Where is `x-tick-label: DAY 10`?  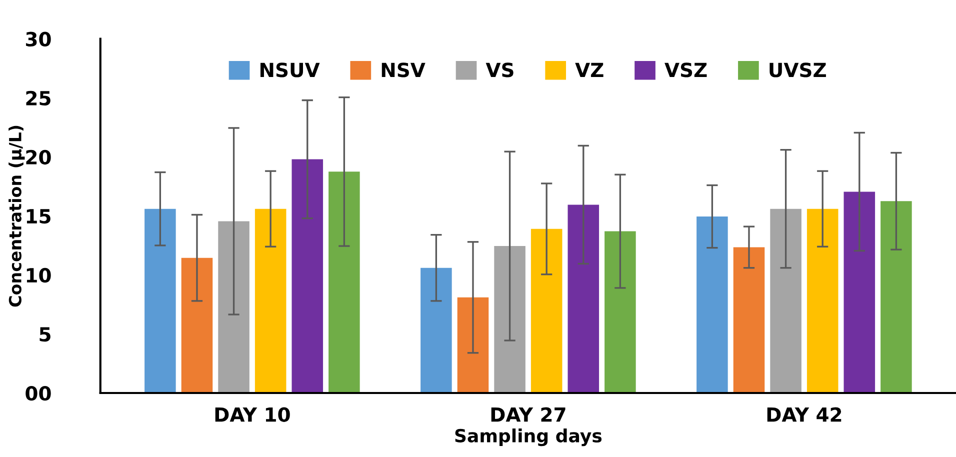
x-tick-label: DAY 10 is located at coordinates (252, 414).